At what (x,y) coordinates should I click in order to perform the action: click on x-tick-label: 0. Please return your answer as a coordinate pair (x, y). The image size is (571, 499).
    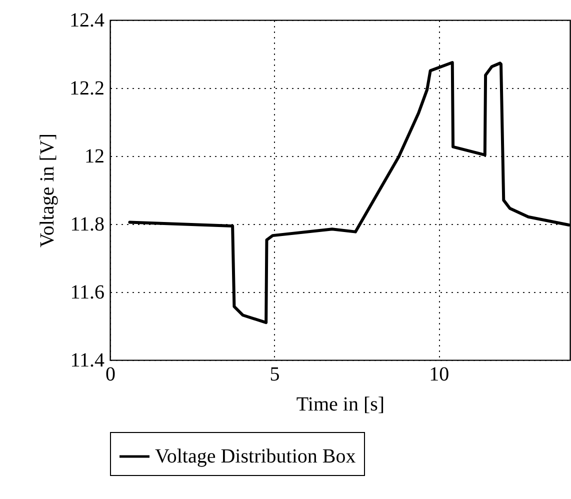
    Looking at the image, I should click on (111, 375).